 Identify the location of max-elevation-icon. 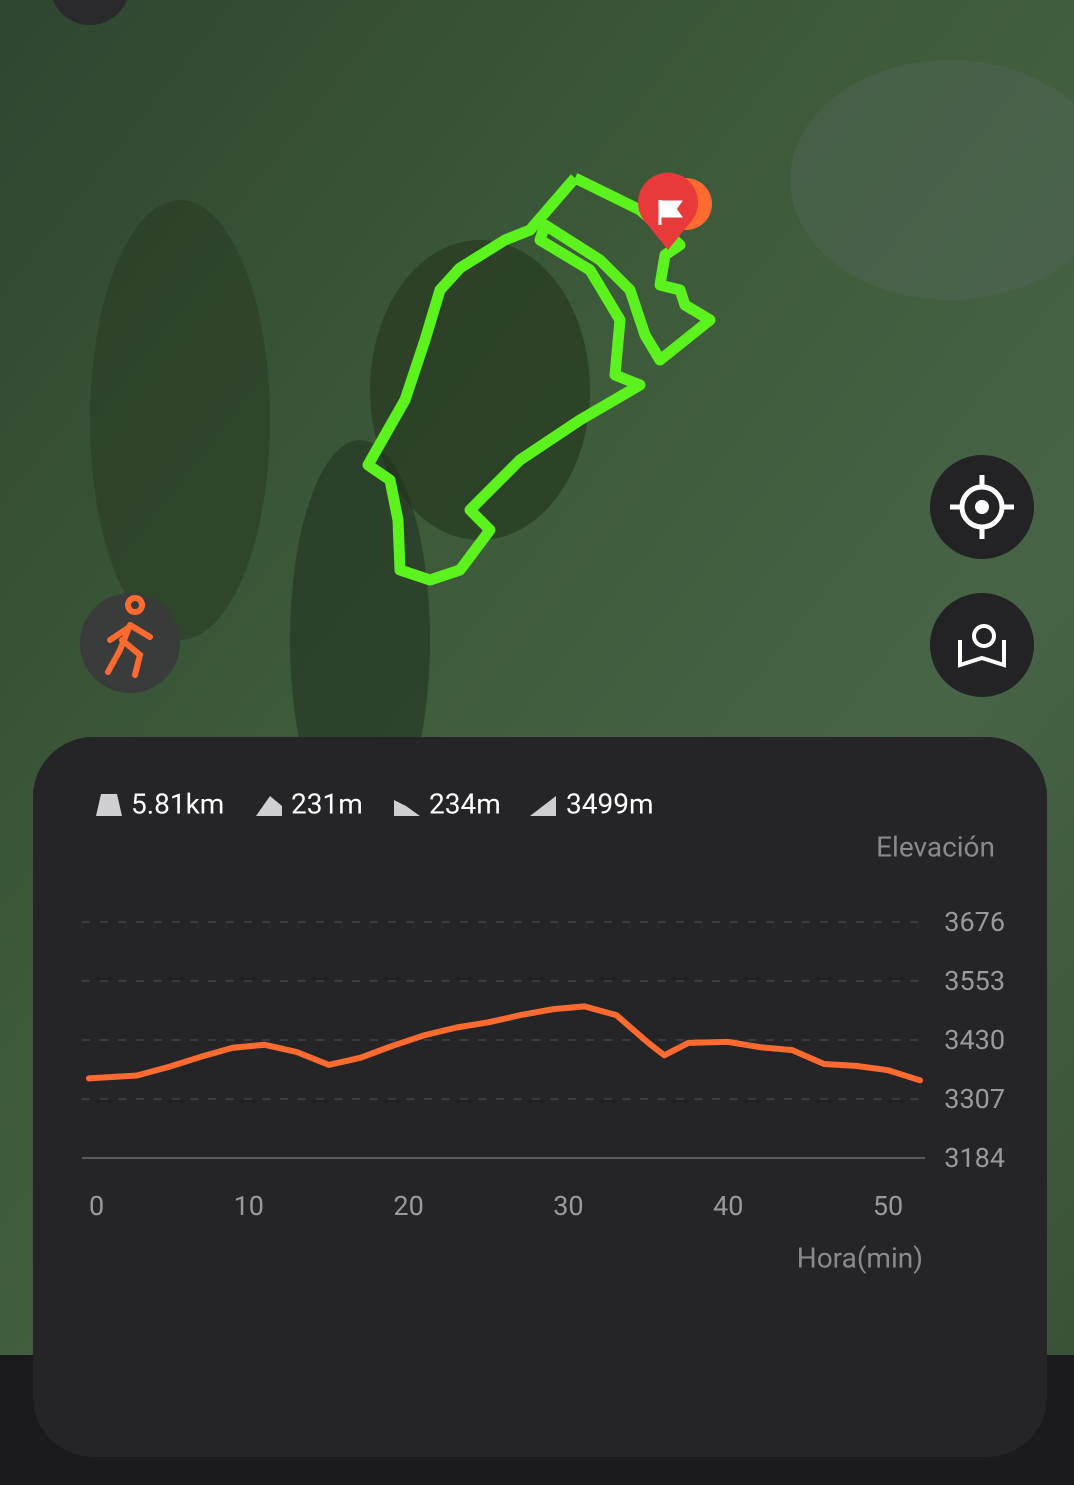
(543, 806).